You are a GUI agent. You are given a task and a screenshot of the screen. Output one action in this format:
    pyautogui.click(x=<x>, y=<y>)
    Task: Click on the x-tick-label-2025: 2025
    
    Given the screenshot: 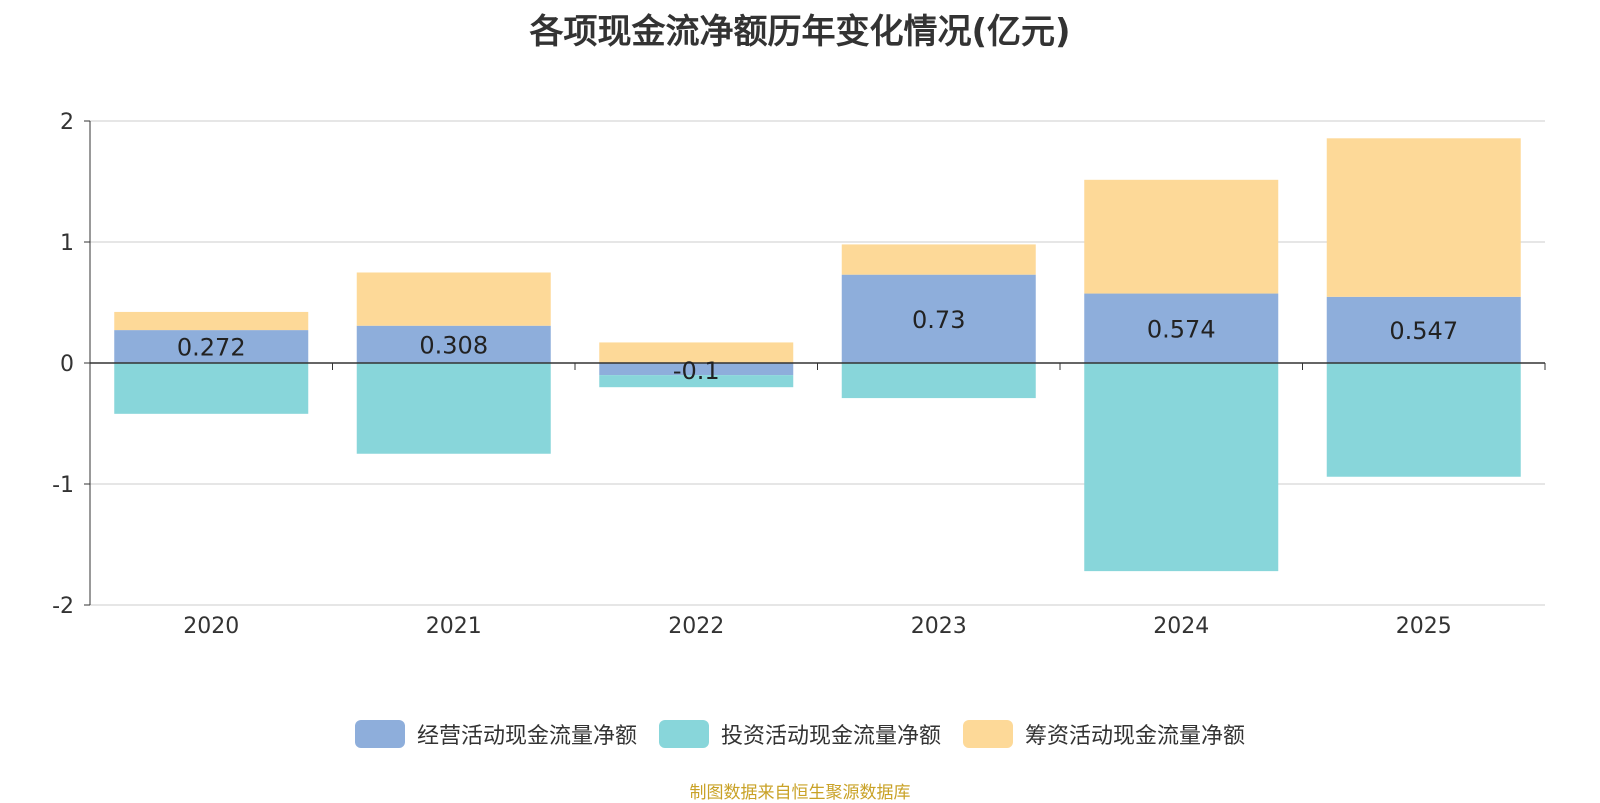 What is the action you would take?
    pyautogui.click(x=1424, y=626)
    